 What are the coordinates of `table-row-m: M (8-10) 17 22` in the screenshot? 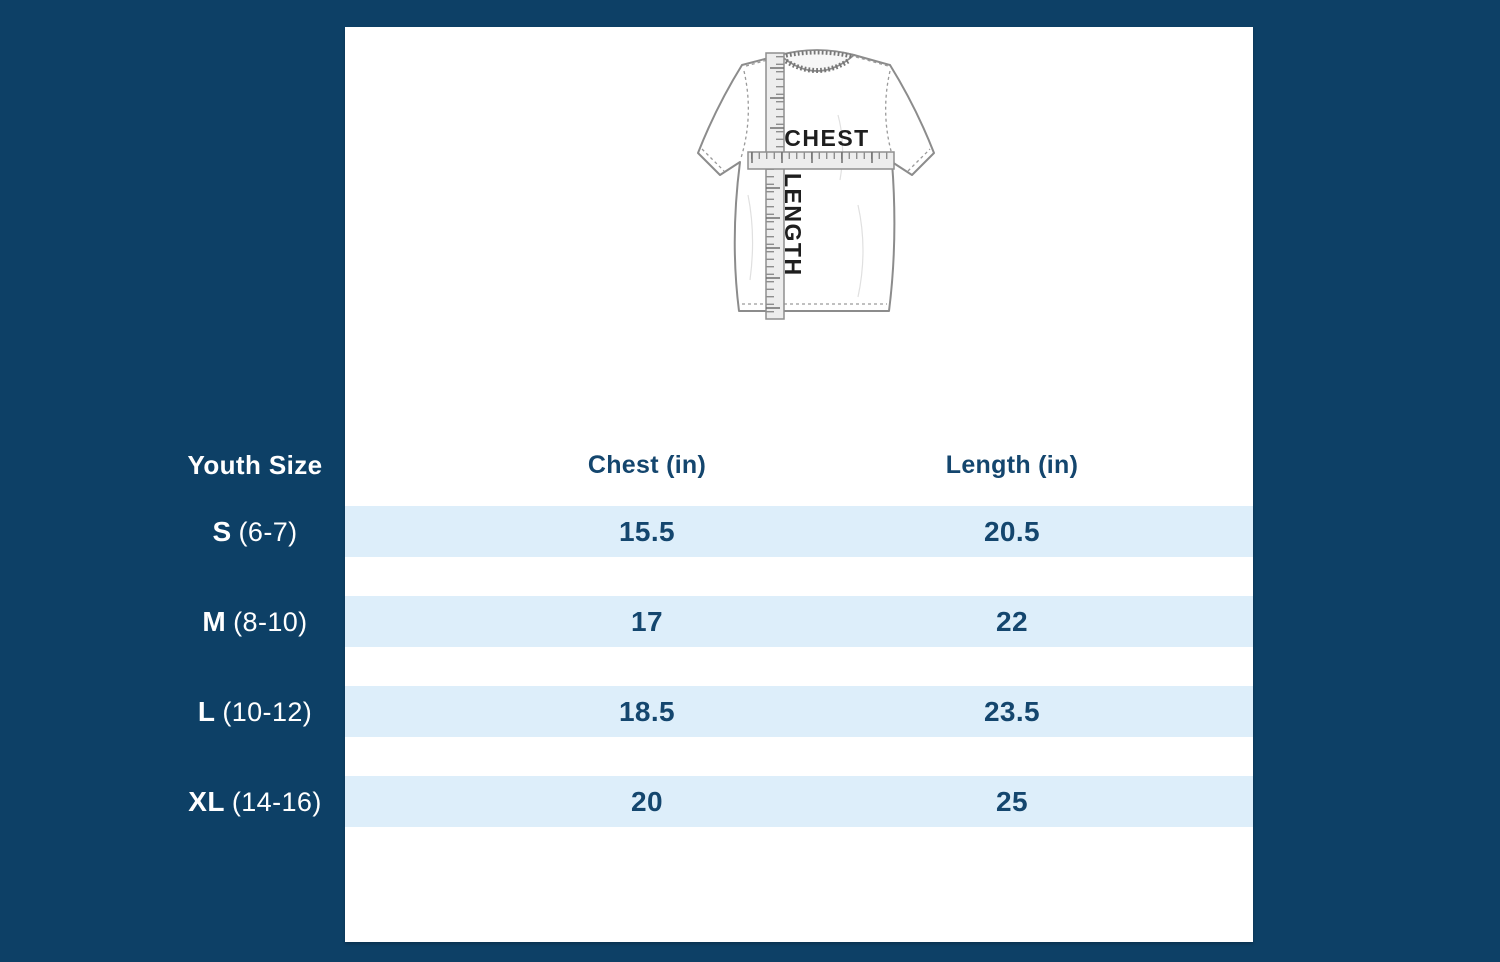 It's located at (750, 621).